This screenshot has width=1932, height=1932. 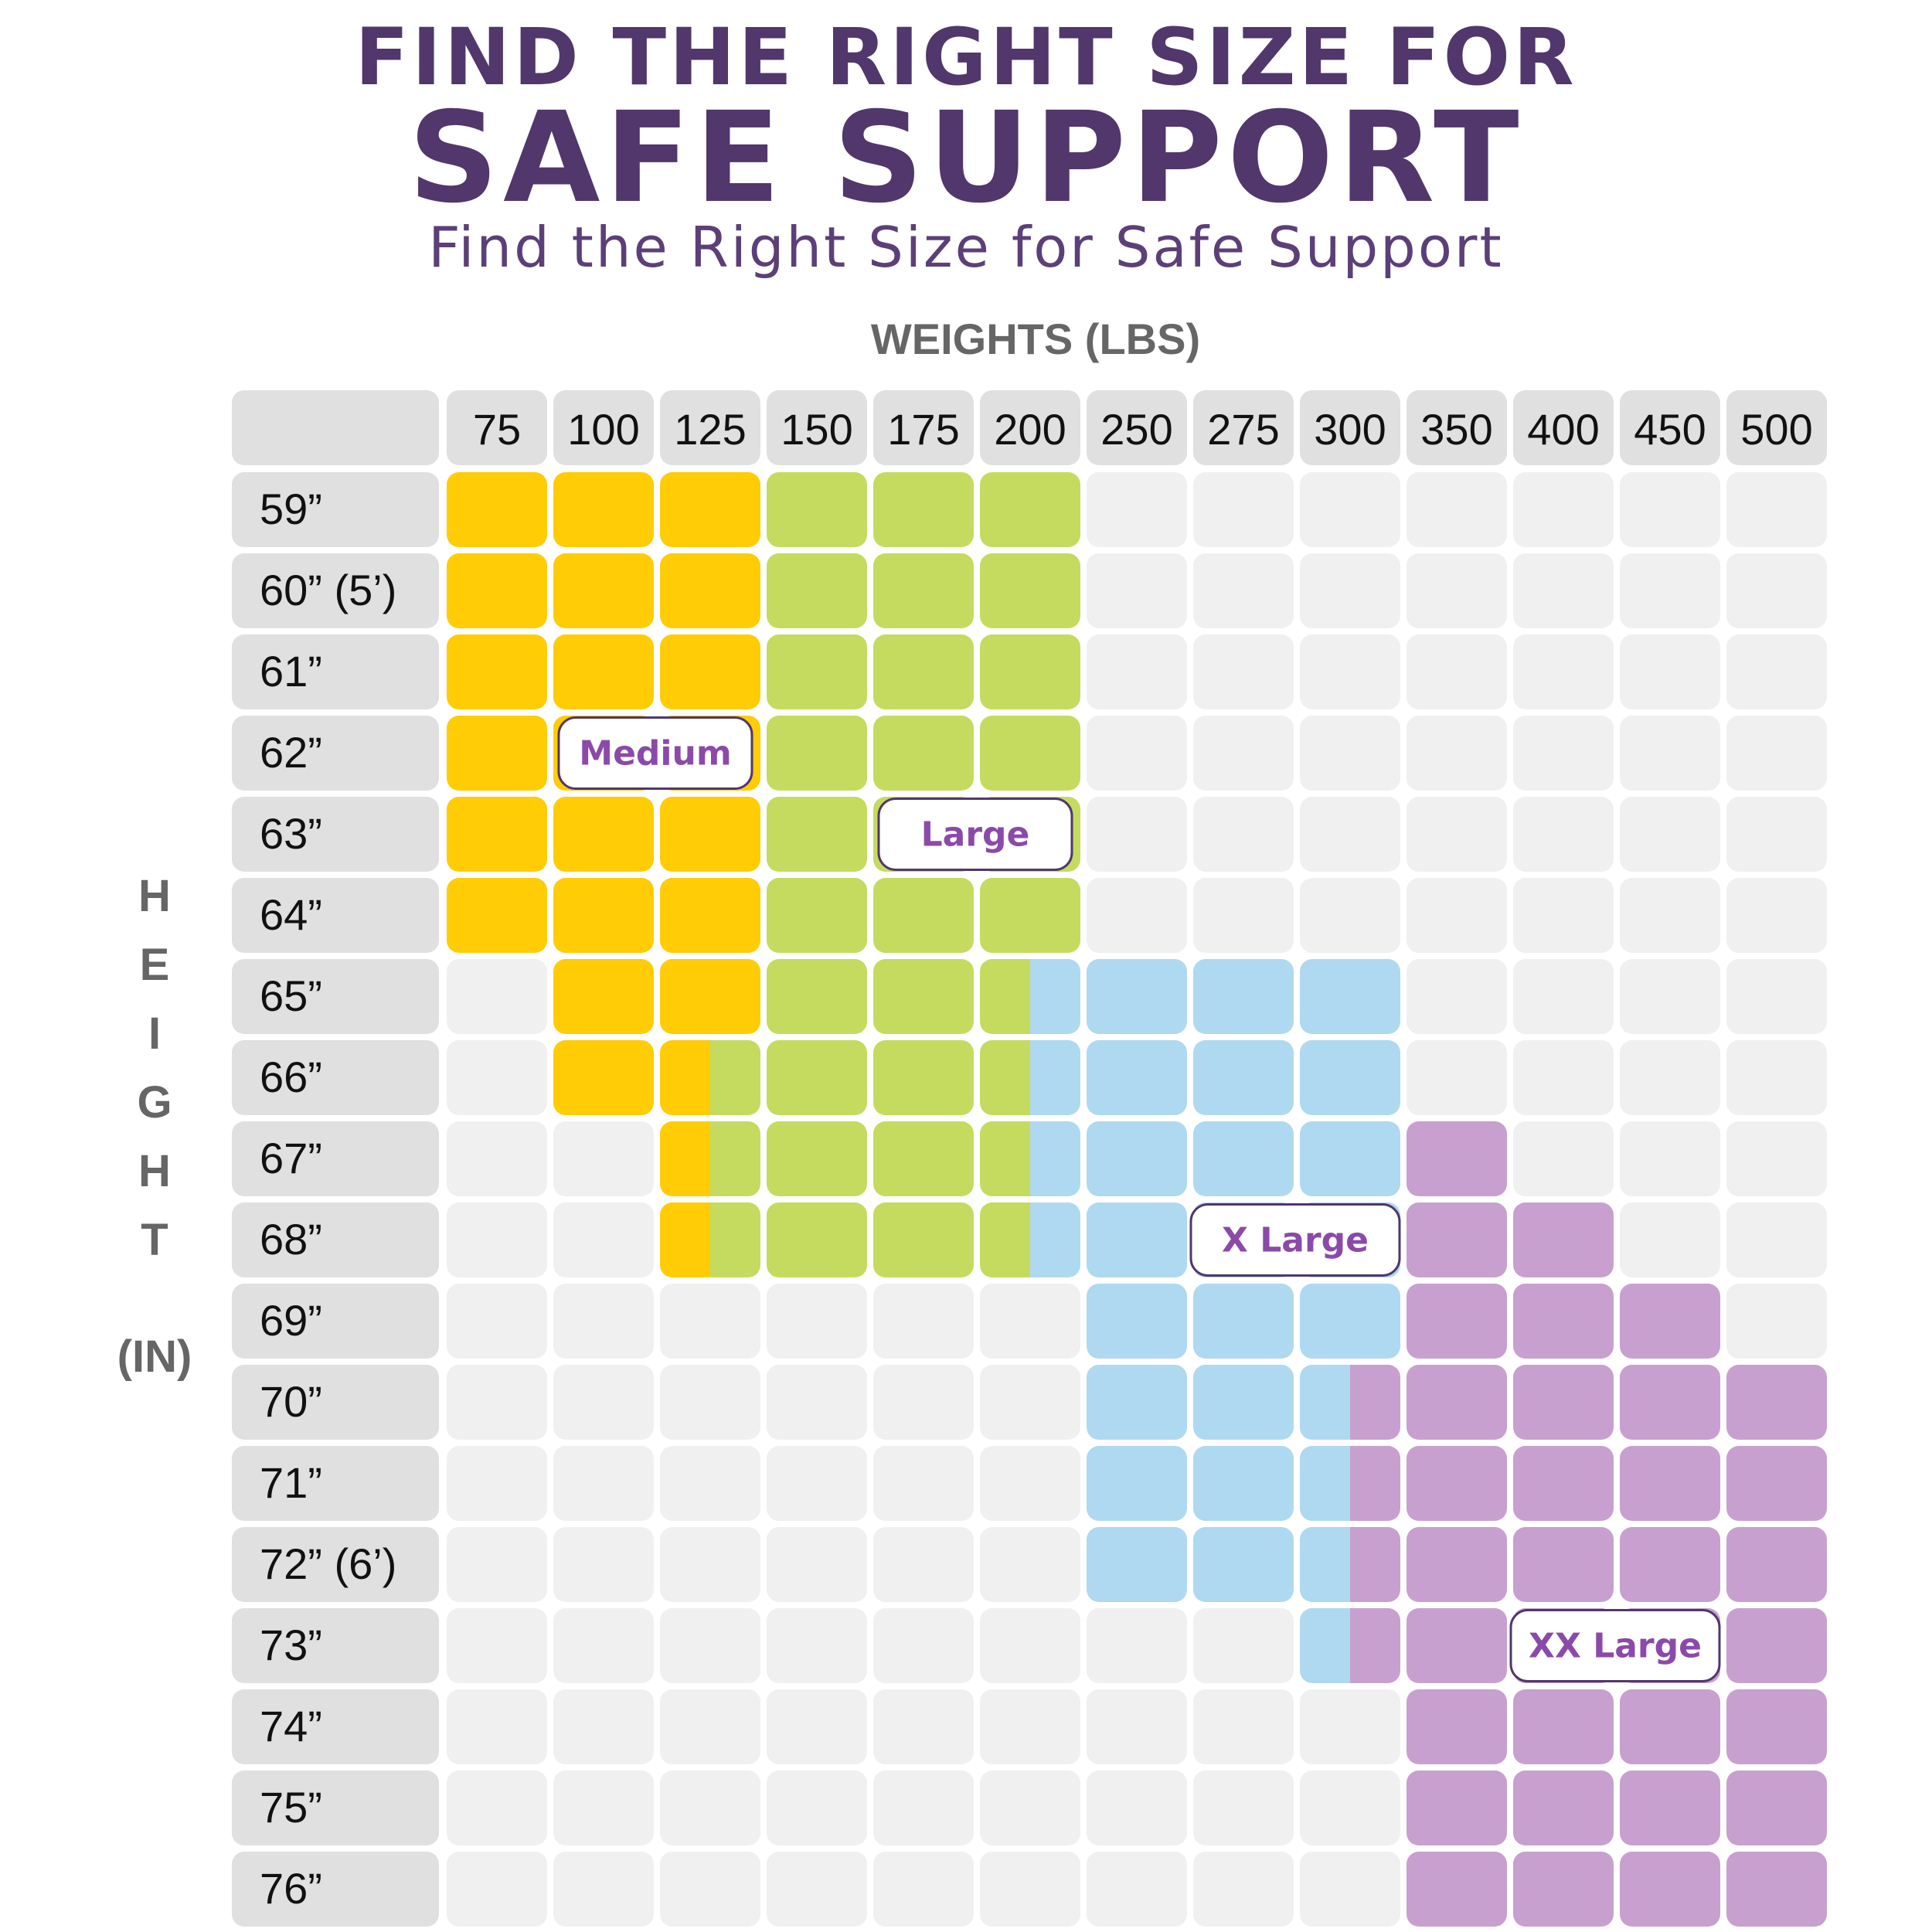 What do you see at coordinates (291, 1240) in the screenshot?
I see `height-tick-label: 68”` at bounding box center [291, 1240].